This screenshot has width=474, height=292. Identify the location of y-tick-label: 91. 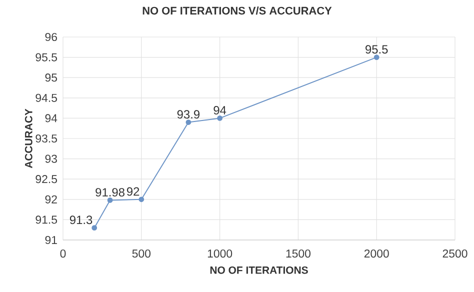
(51, 240).